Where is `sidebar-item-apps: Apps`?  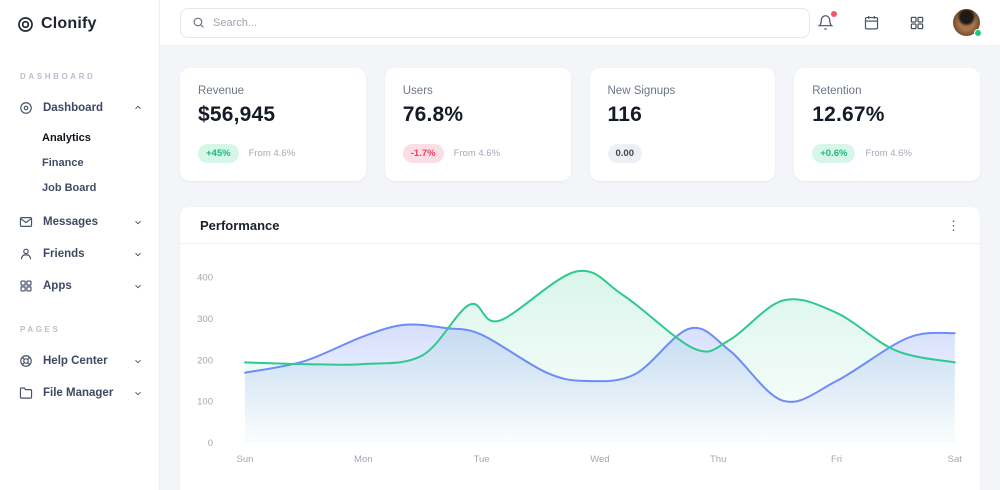
sidebar-item-apps: Apps is located at coordinates (79, 286).